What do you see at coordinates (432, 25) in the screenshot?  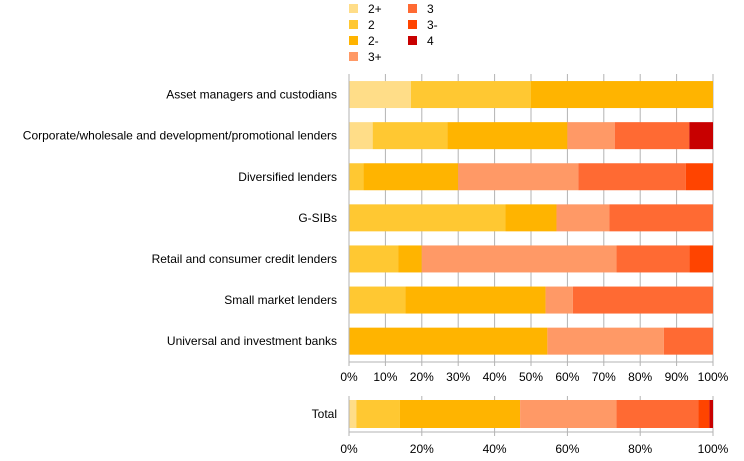 I see `legend-label: 3-` at bounding box center [432, 25].